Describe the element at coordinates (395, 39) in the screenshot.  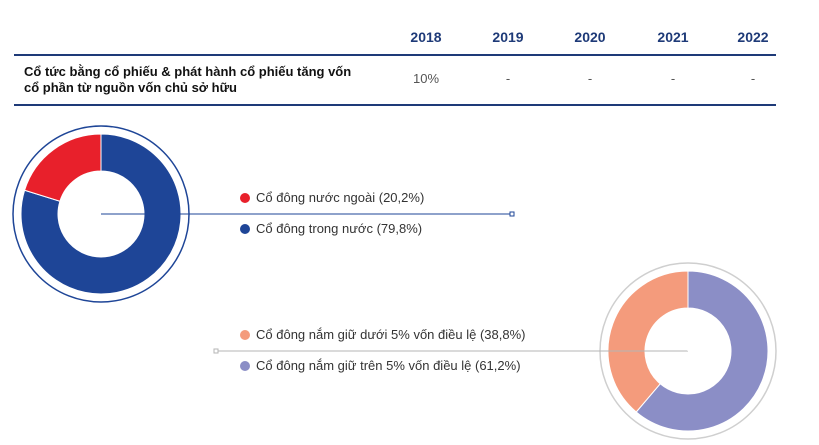
I see `table-header-row: 2018 2019 2020 2021 2022` at that location.